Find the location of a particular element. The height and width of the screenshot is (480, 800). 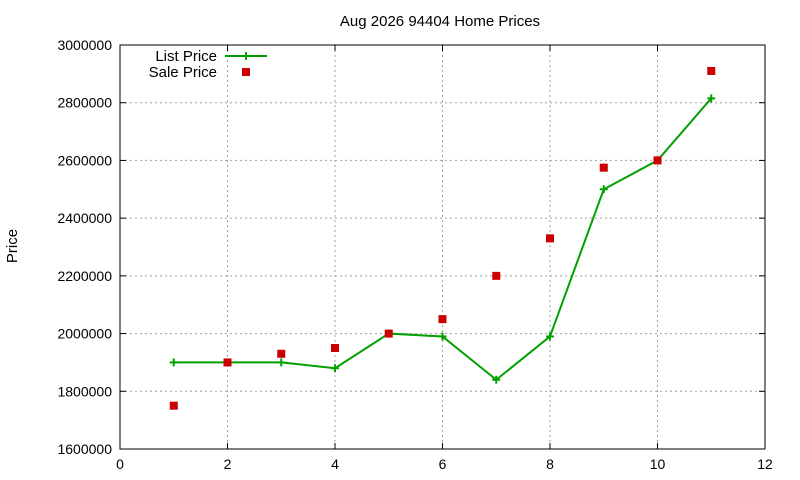

y-tick-label: 2200000 is located at coordinates (84, 276).